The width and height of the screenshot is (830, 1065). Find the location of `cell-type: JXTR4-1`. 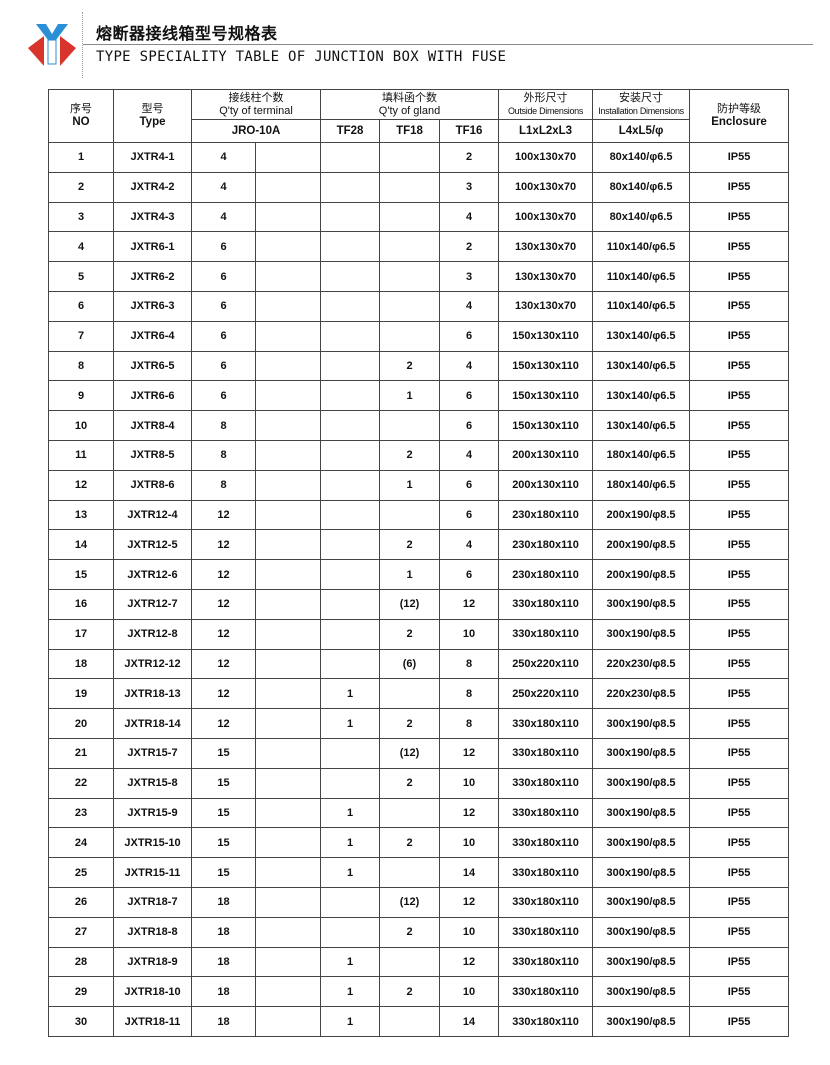

cell-type: JXTR4-1 is located at coordinates (152, 157).